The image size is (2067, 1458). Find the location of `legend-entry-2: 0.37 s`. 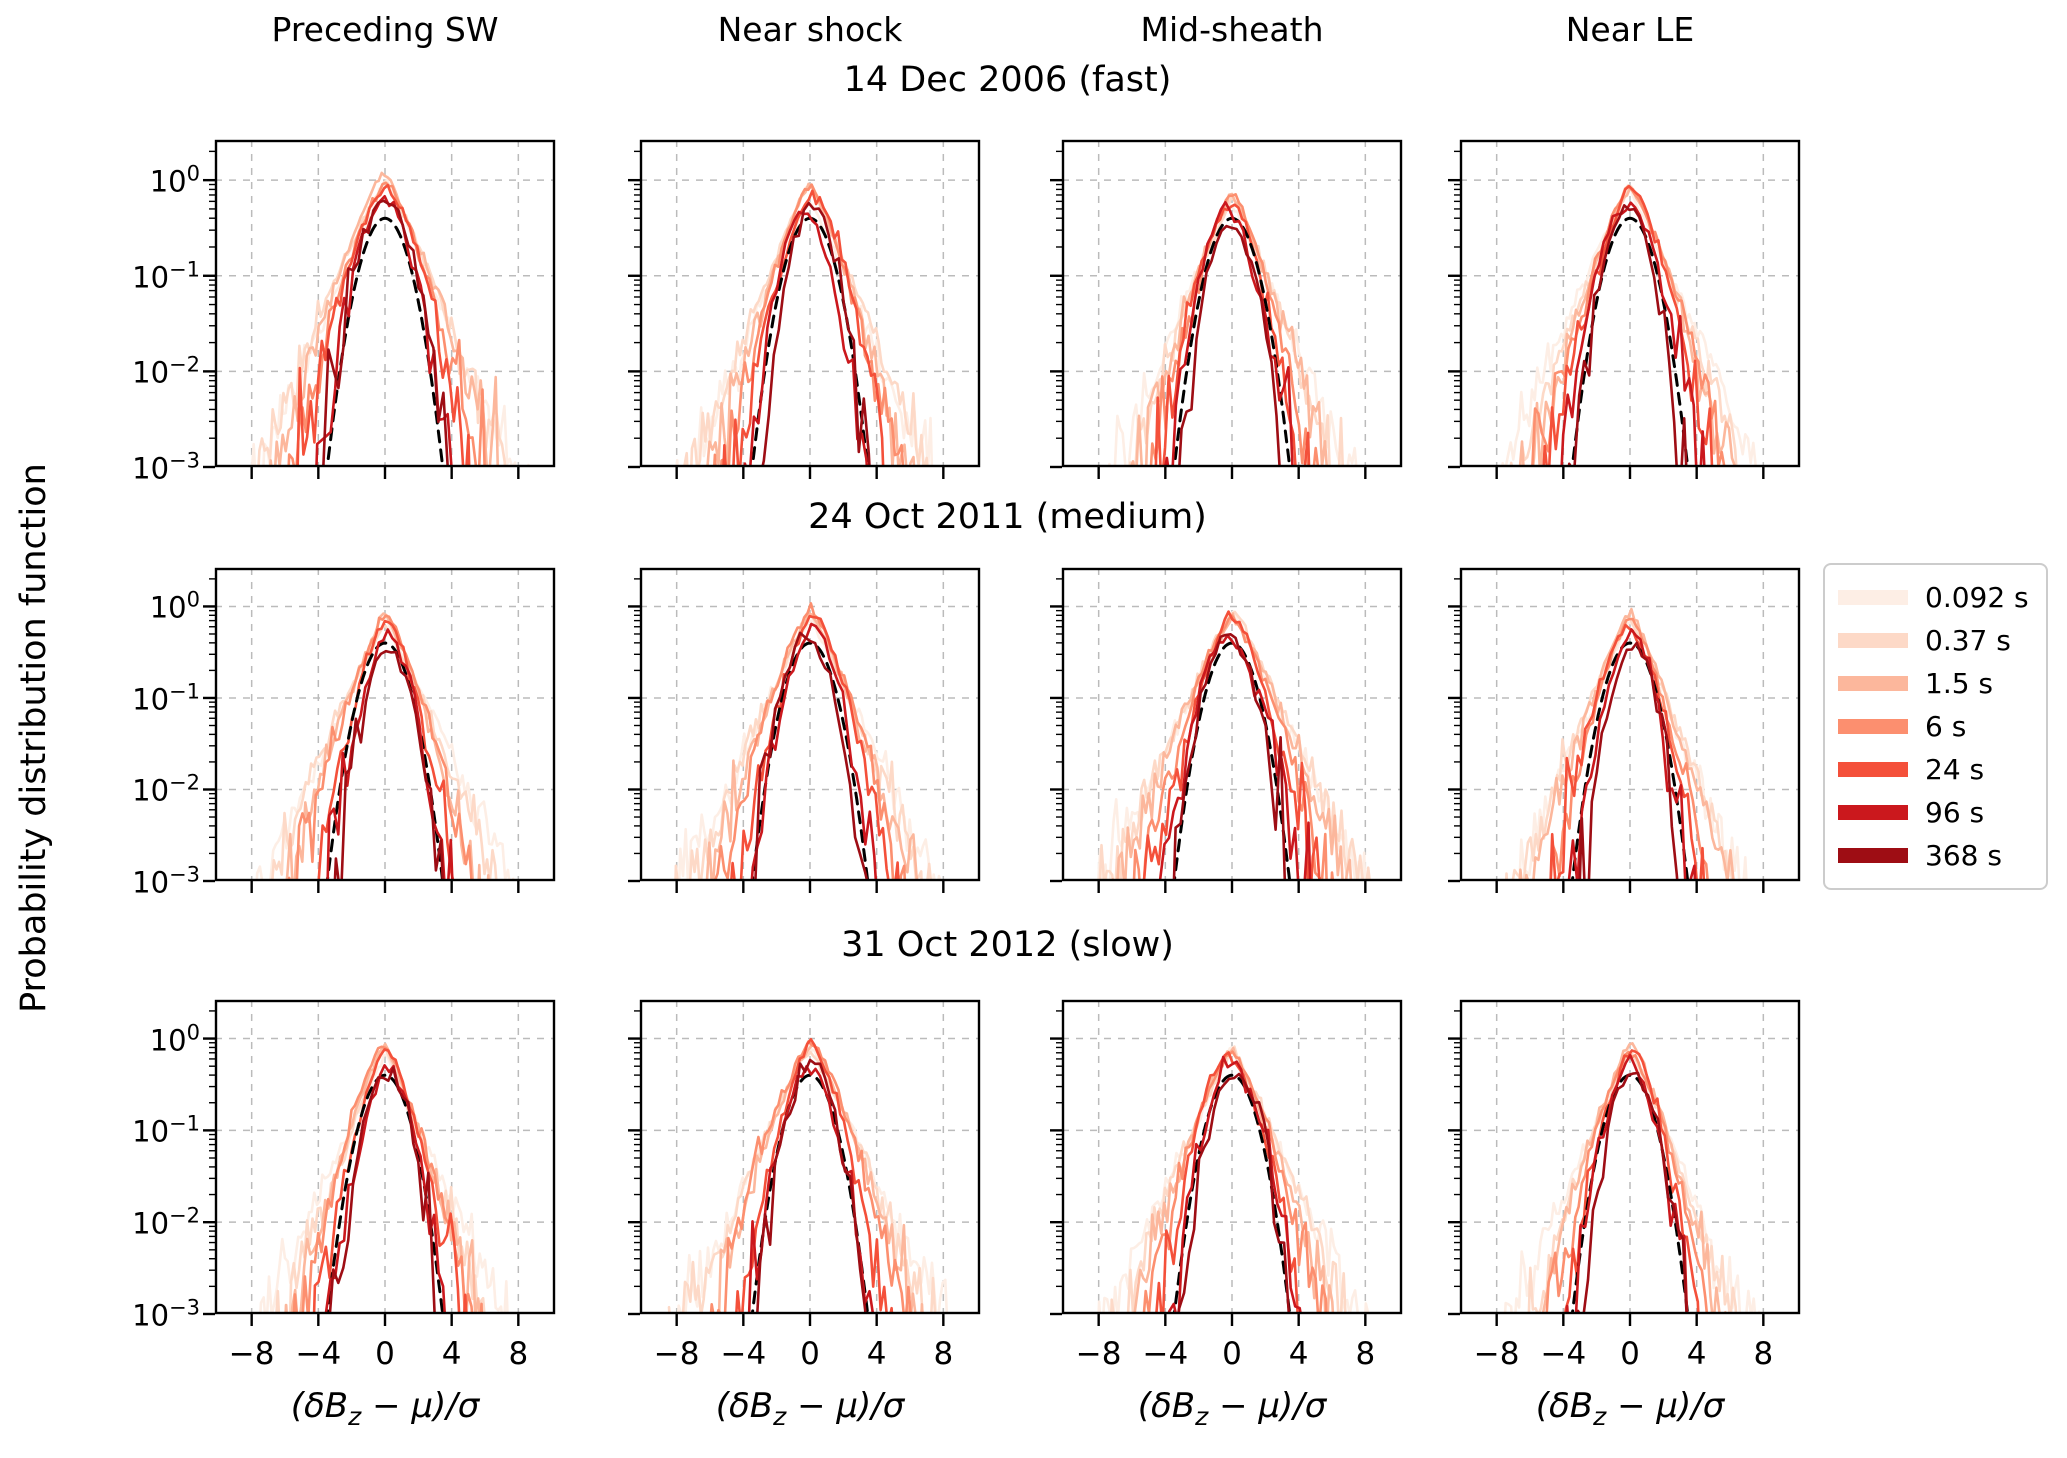

legend-entry-2: 0.37 s is located at coordinates (1935, 640).